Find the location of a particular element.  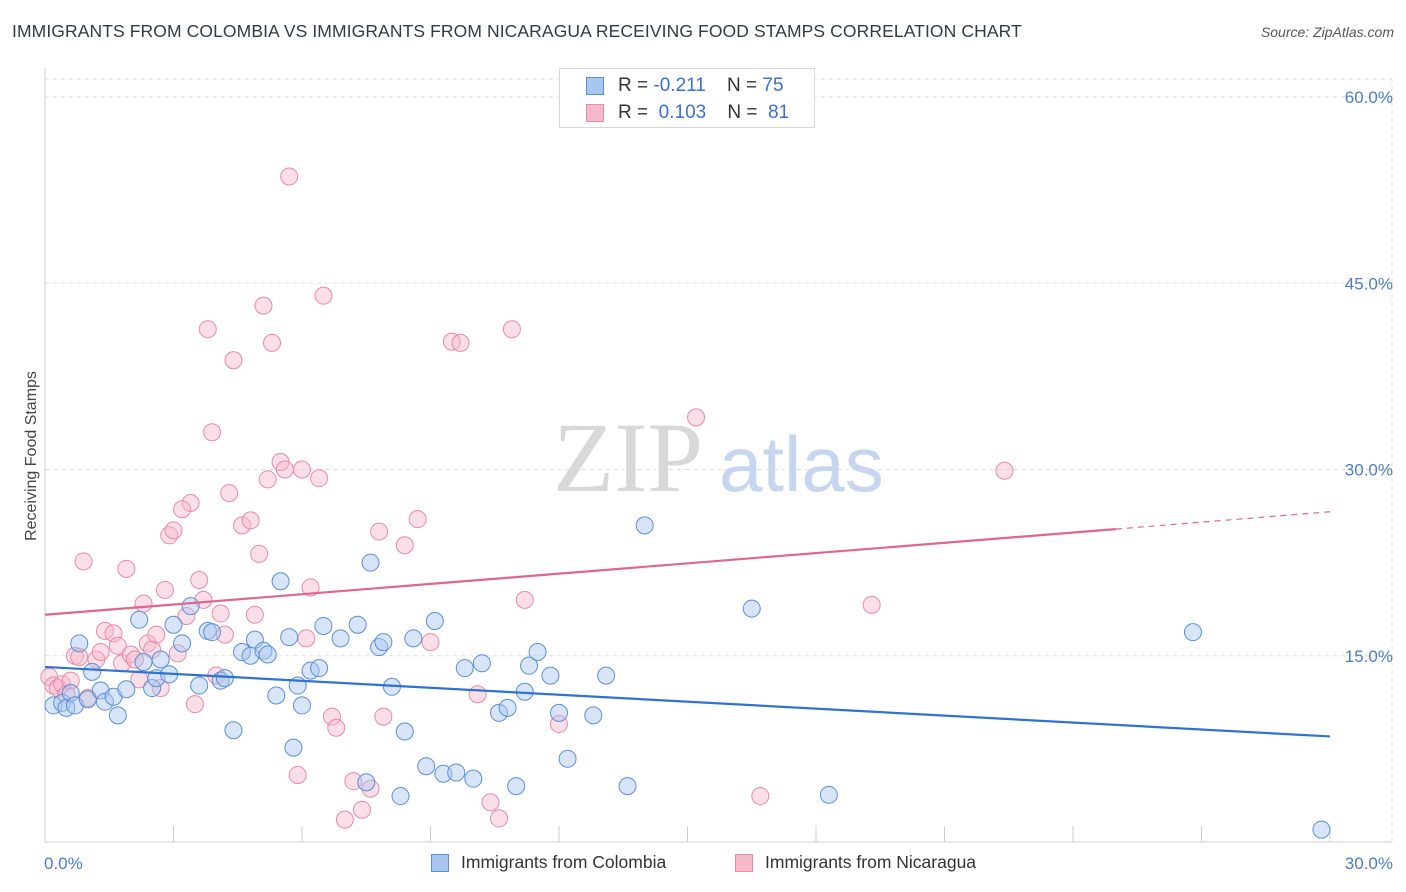

legend-label-nicaragua: Immigrants from Nicaragua is located at coordinates (871, 862).